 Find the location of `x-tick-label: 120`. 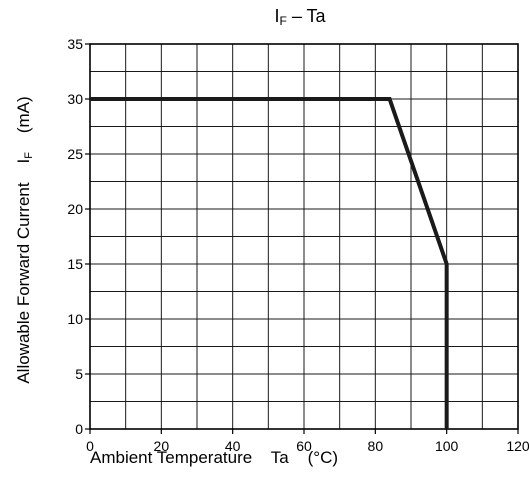

x-tick-label: 120 is located at coordinates (517, 446).